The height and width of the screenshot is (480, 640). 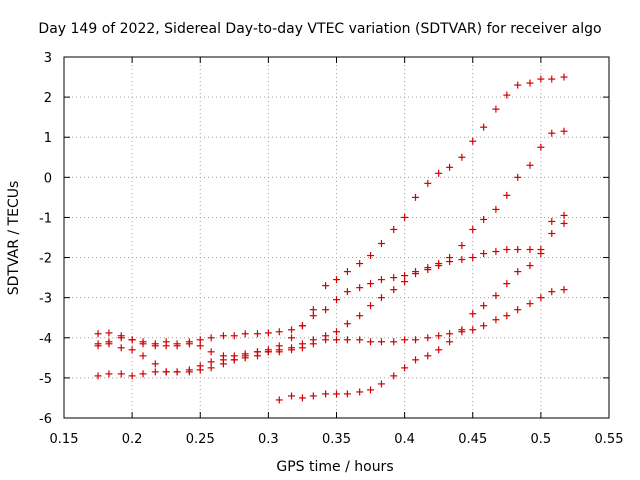 I want to click on x-tick-label: 0.2, so click(x=132, y=439).